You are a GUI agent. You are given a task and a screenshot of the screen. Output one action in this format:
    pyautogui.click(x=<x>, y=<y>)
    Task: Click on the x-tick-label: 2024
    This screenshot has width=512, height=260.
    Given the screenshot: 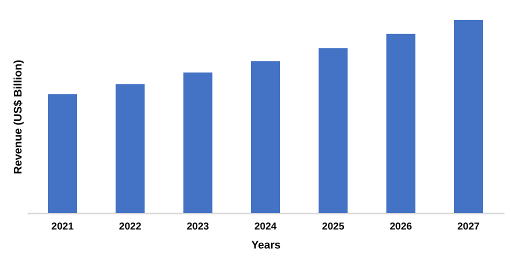 What is the action you would take?
    pyautogui.click(x=266, y=227)
    